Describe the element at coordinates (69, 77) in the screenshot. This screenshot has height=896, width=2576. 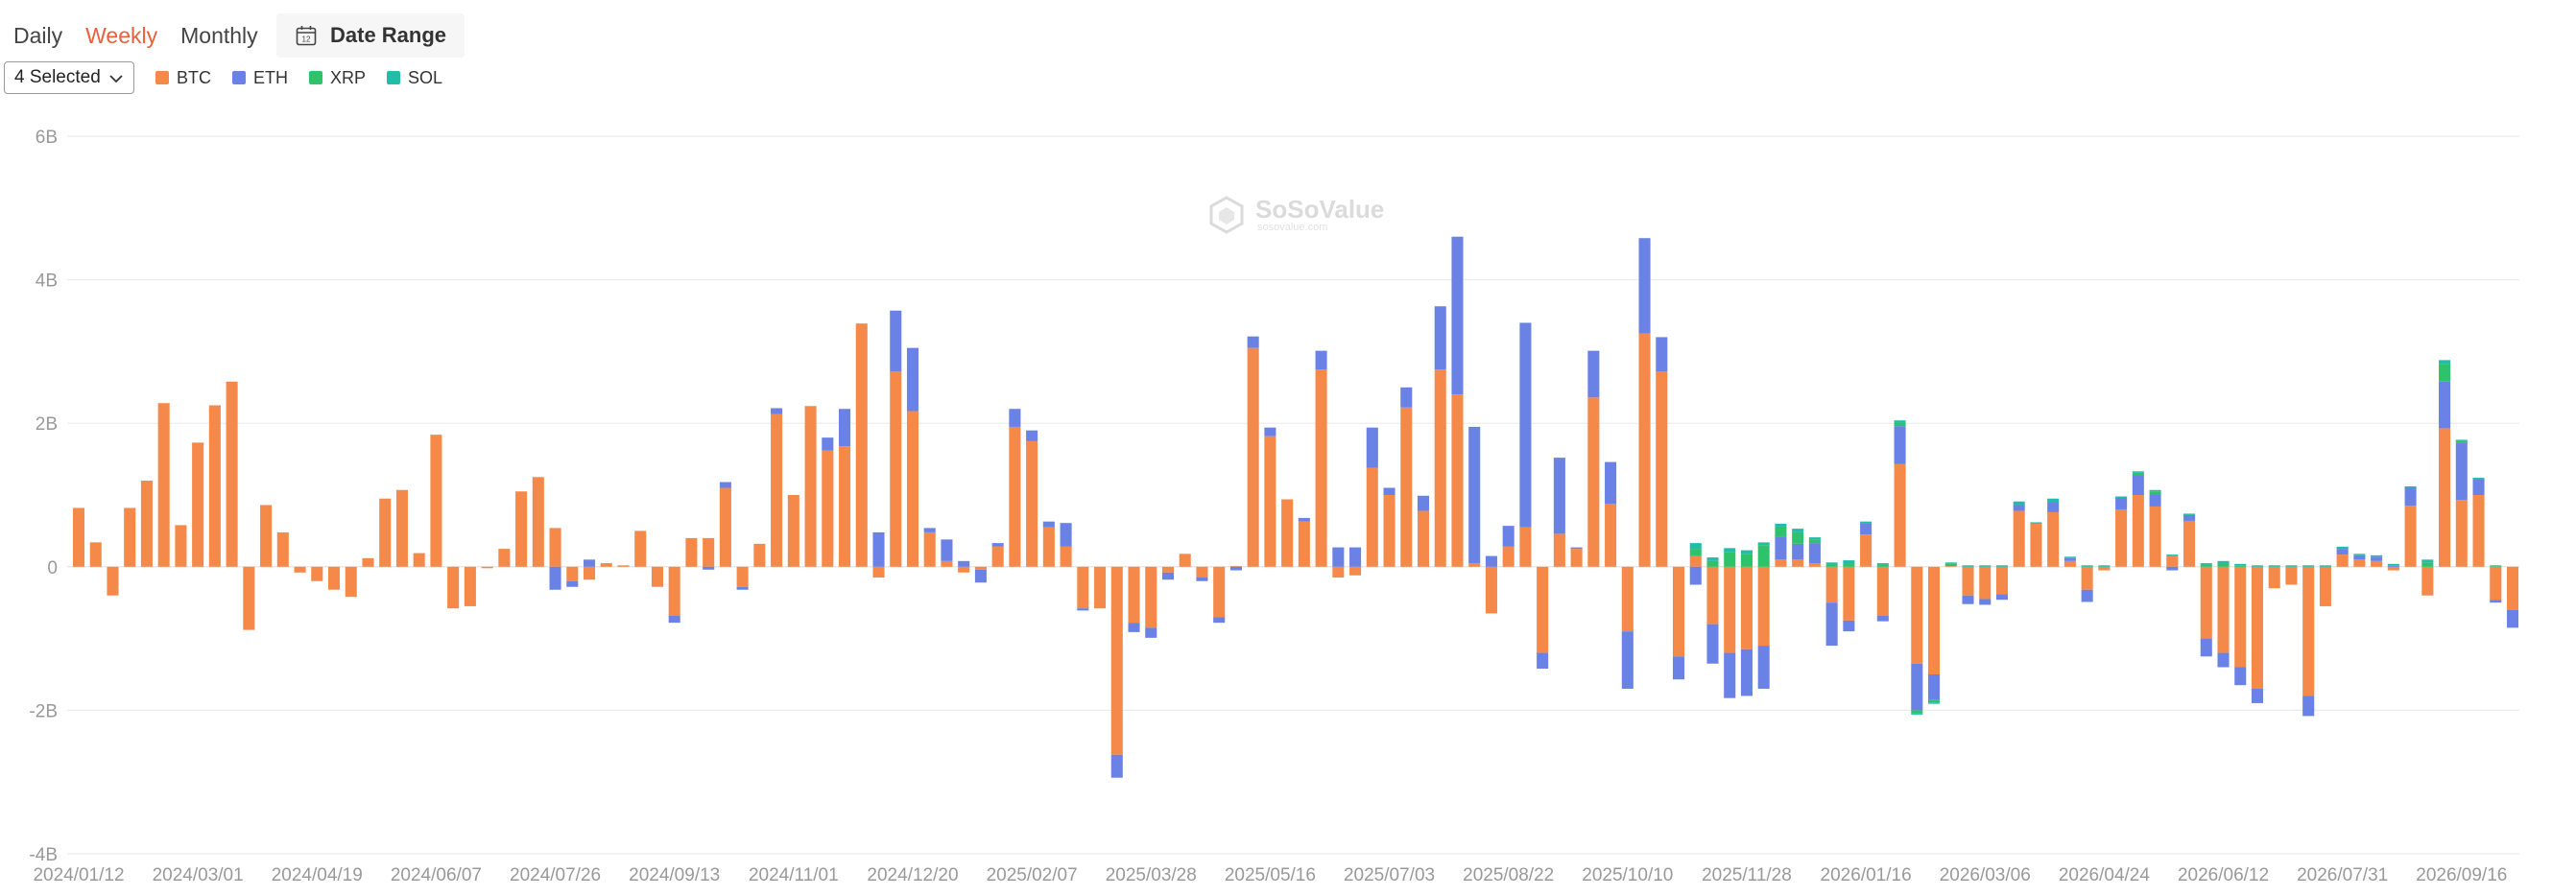
I see `series-selector: 4 Selected` at that location.